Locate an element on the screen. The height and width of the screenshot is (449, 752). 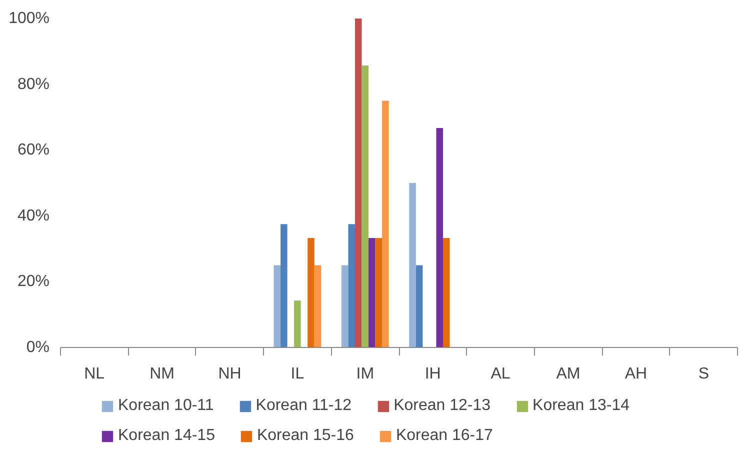
legend-label: Korean 15-16 is located at coordinates (305, 436).